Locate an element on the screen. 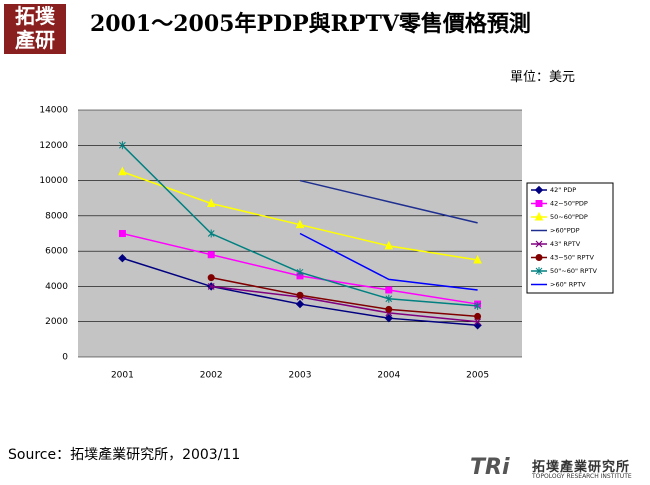 This screenshot has height=485, width=650. logo: 拓墣 產研 is located at coordinates (35, 29).